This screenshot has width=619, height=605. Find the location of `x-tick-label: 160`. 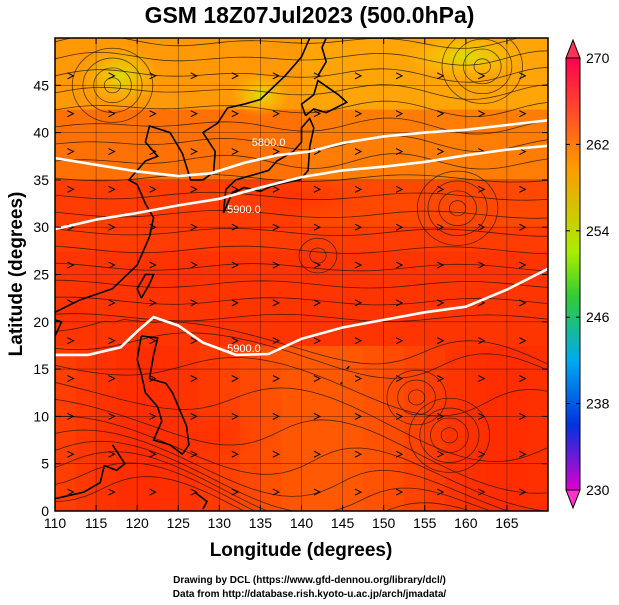

x-tick-label: 160 is located at coordinates (466, 523).